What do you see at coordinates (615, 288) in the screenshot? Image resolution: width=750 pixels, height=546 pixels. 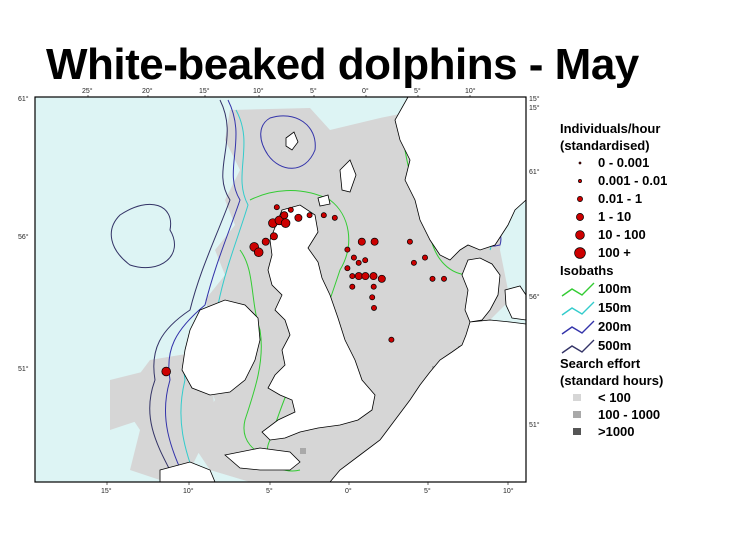 I see `legend-isobath-item-label: 100m` at bounding box center [615, 288].